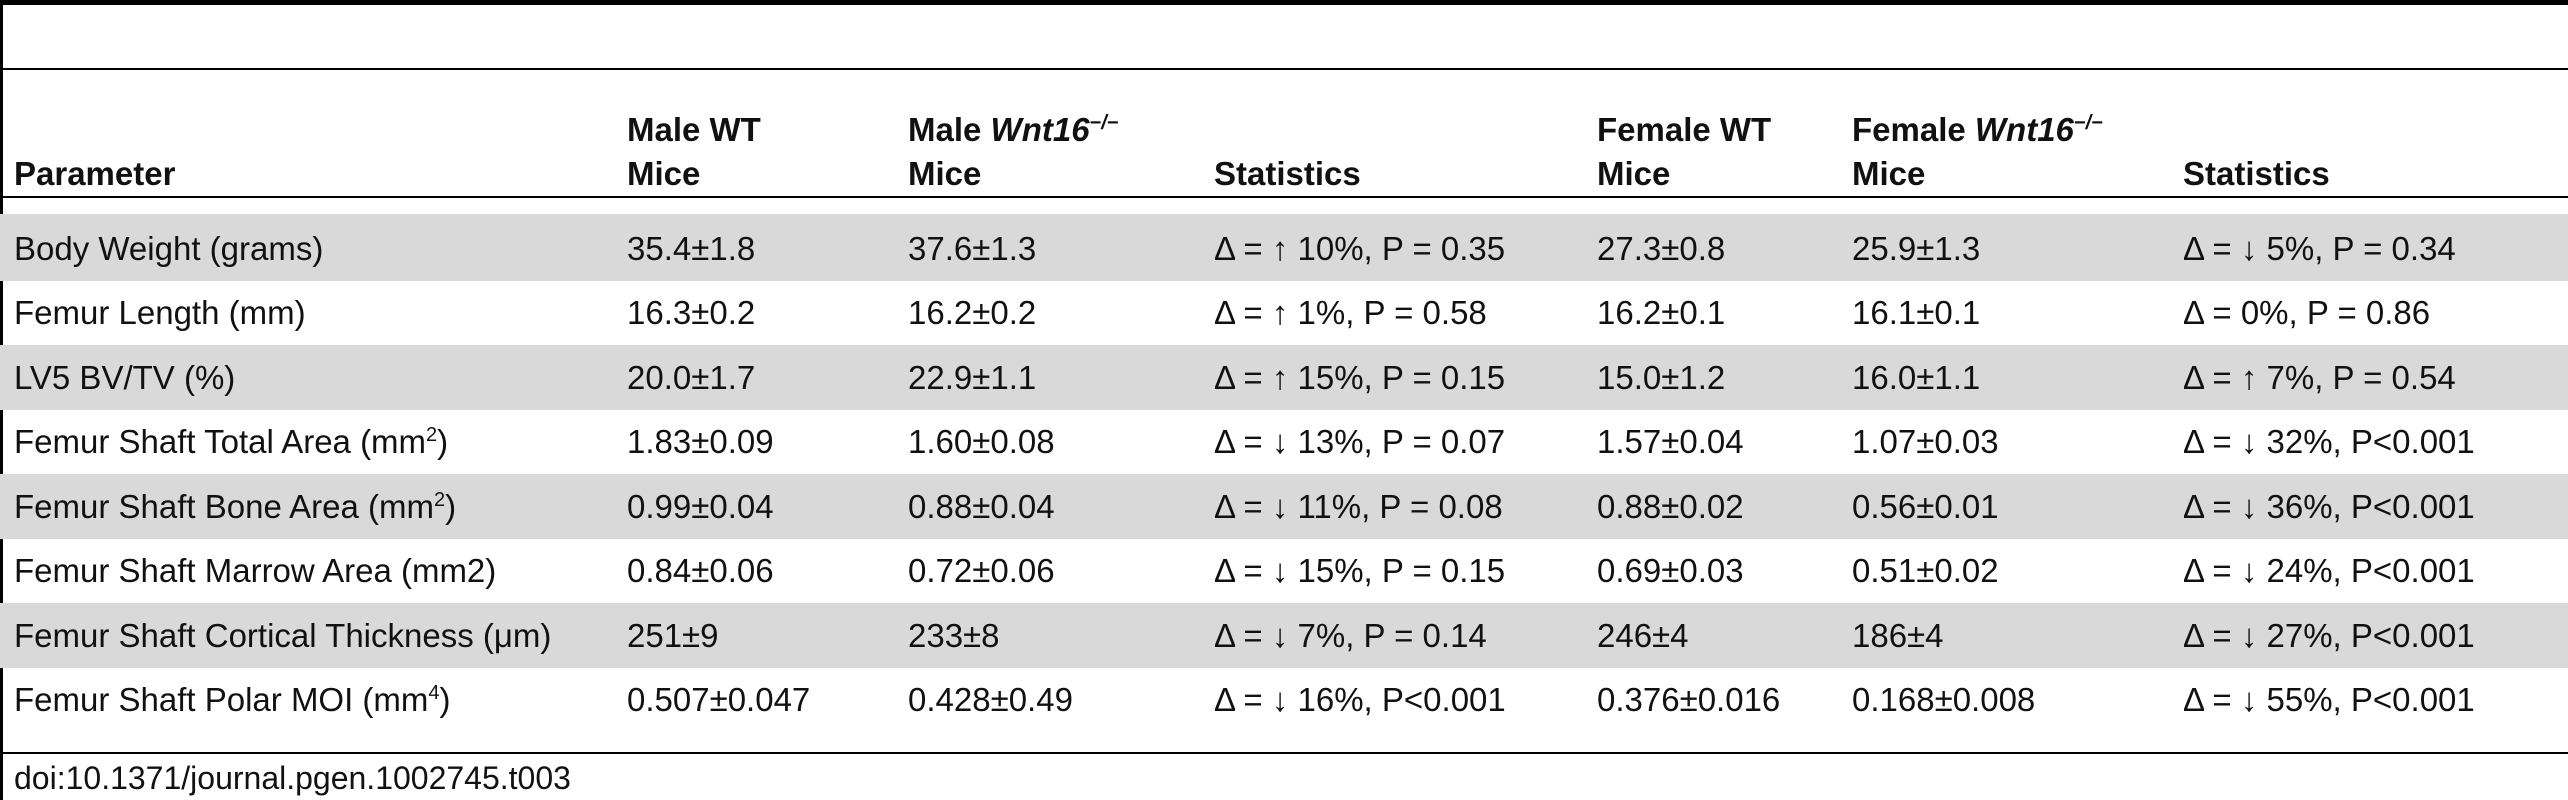 This screenshot has width=2568, height=800. Describe the element at coordinates (2003, 506) in the screenshot. I see `cell-female-ko: 0.56±0.01` at that location.